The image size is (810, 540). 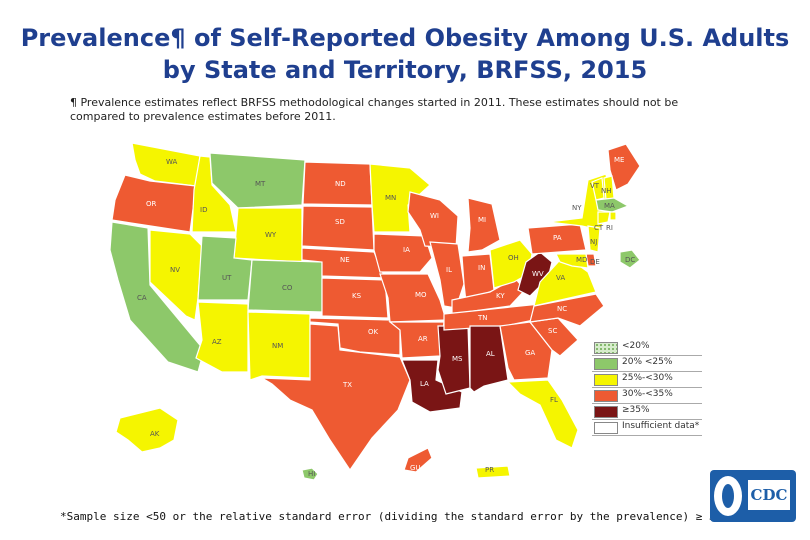 I want to click on state-ks, so click(x=355, y=298).